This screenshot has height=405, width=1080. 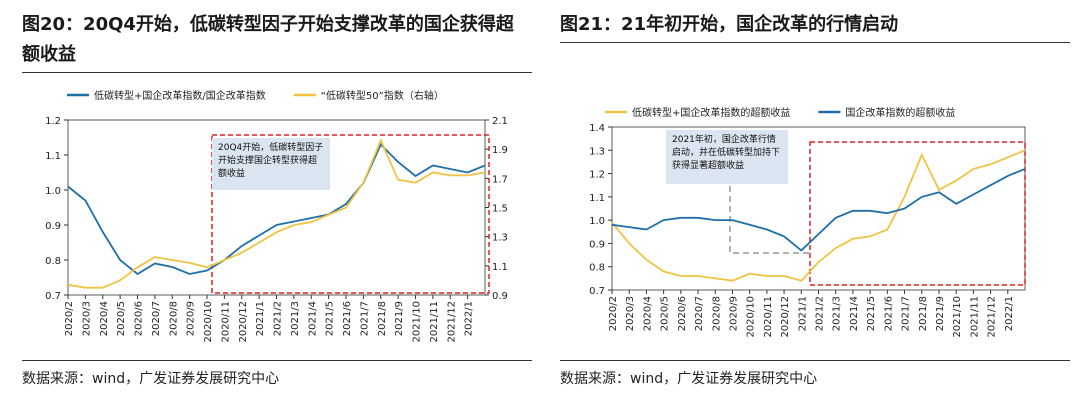 What do you see at coordinates (500, 209) in the screenshot?
I see `y2-tick-label: 1.5` at bounding box center [500, 209].